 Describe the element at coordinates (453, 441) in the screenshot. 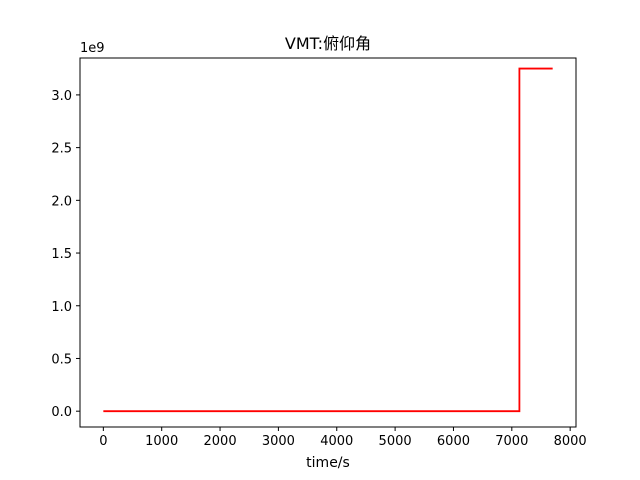

I see `x-tick-label: 6000` at that location.